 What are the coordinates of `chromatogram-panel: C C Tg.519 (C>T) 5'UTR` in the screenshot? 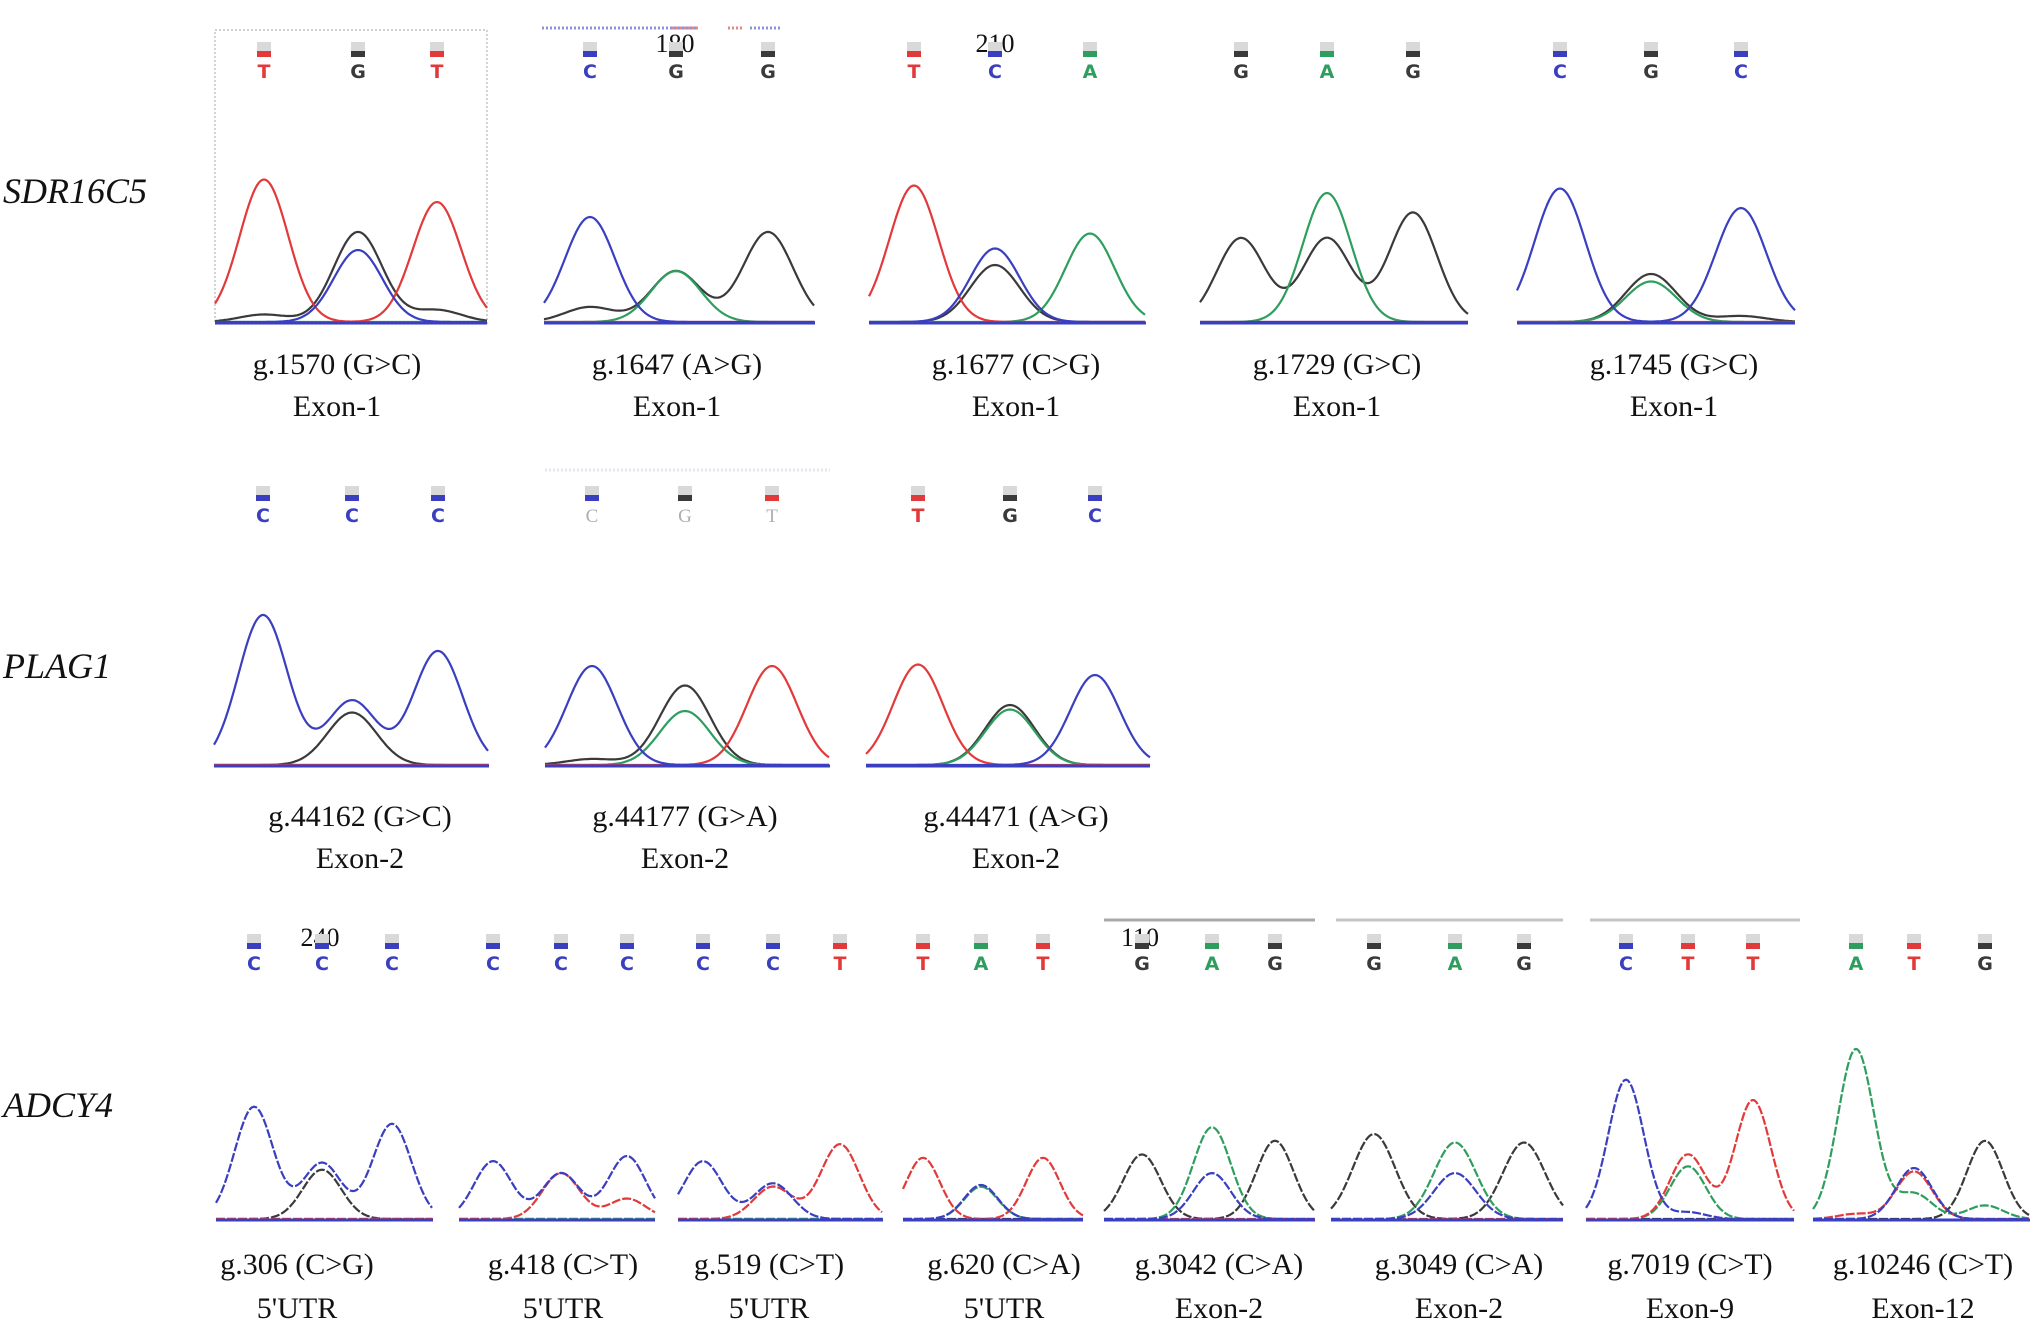 It's located at (780, 1129).